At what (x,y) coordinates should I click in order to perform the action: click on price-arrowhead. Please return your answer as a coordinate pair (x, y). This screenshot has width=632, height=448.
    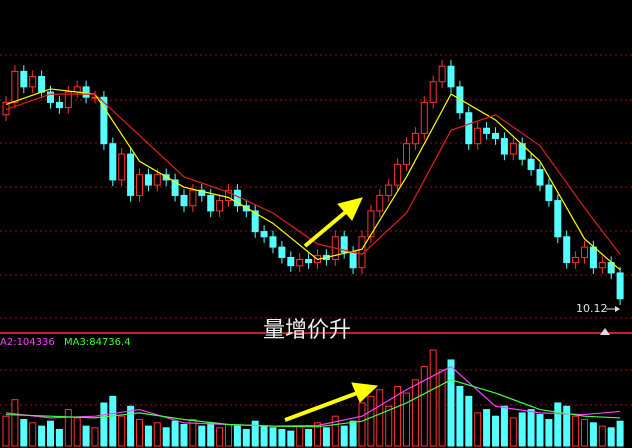
    Looking at the image, I should click on (350, 209).